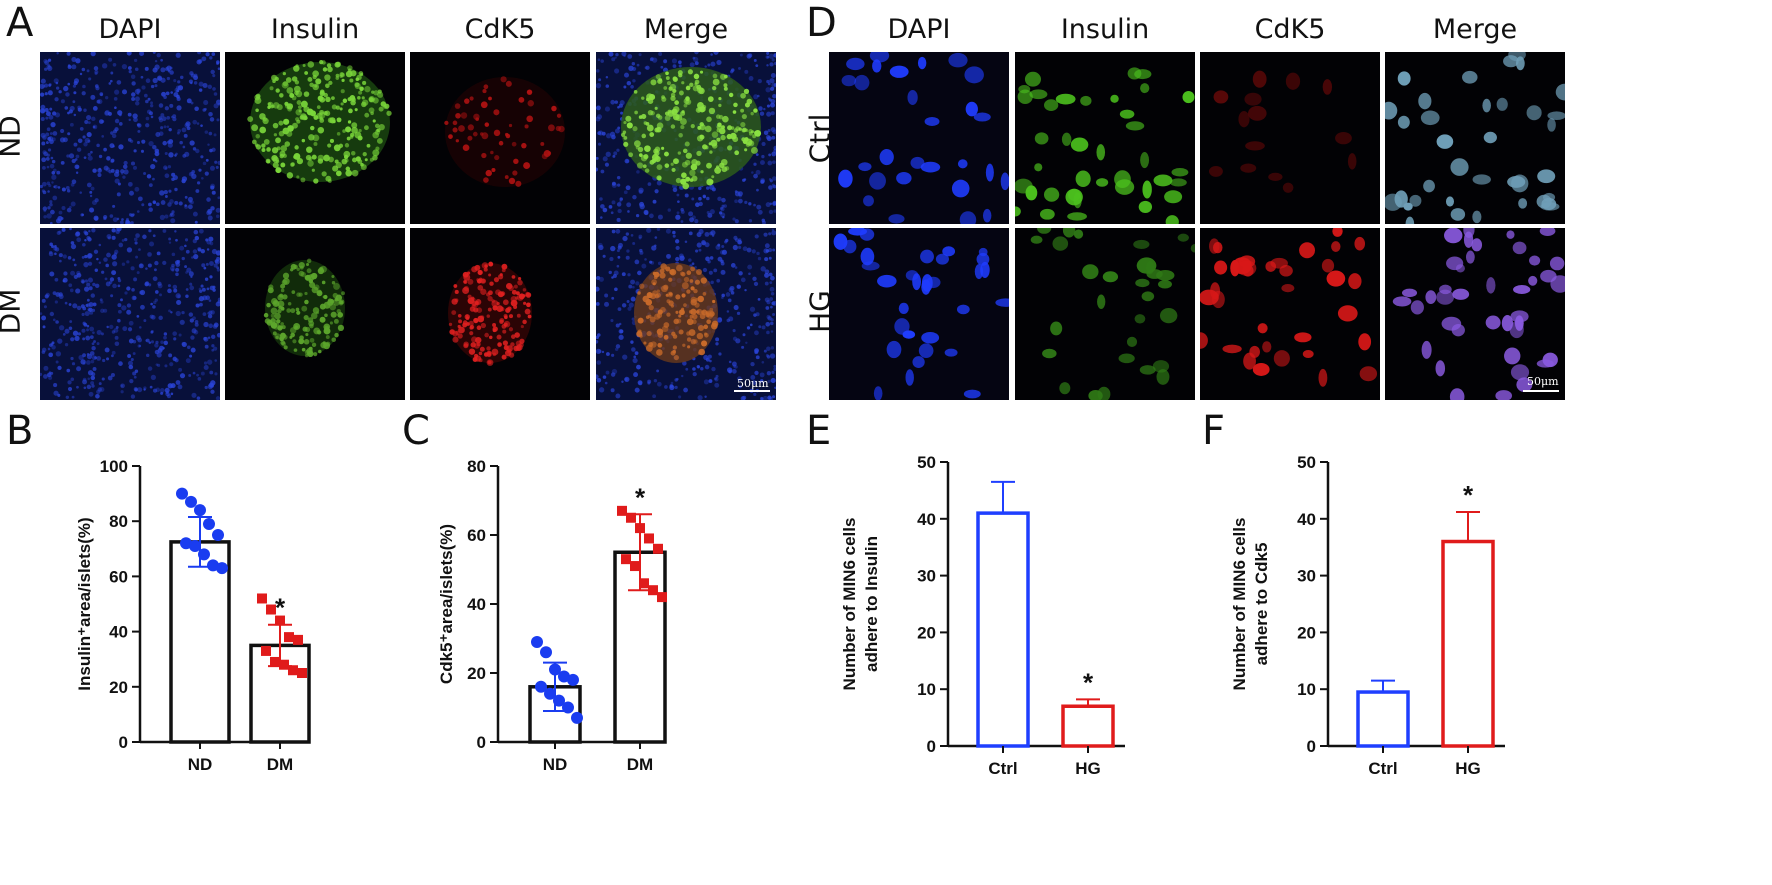  I want to click on col-header-a-dapi: DAPI, so click(130, 29).